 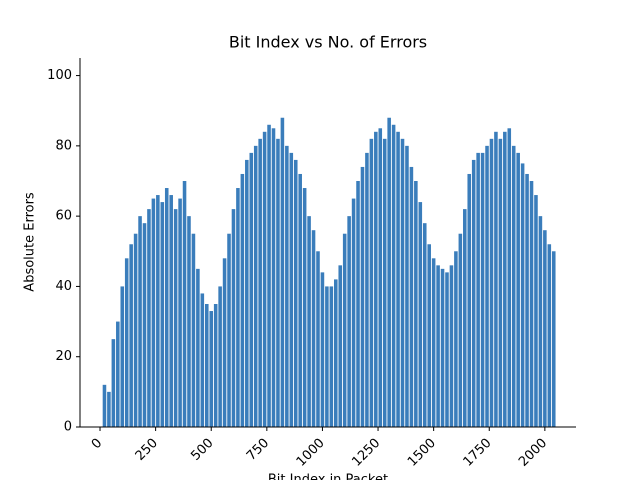 I want to click on chart-title: Bit Index vs No. of Errors, so click(x=328, y=42).